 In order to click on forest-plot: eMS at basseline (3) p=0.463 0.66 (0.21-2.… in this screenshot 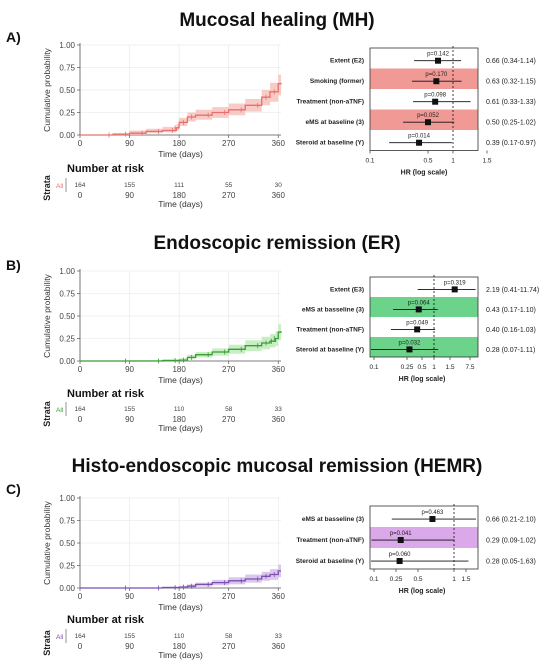, I will do `click(416, 549)`.